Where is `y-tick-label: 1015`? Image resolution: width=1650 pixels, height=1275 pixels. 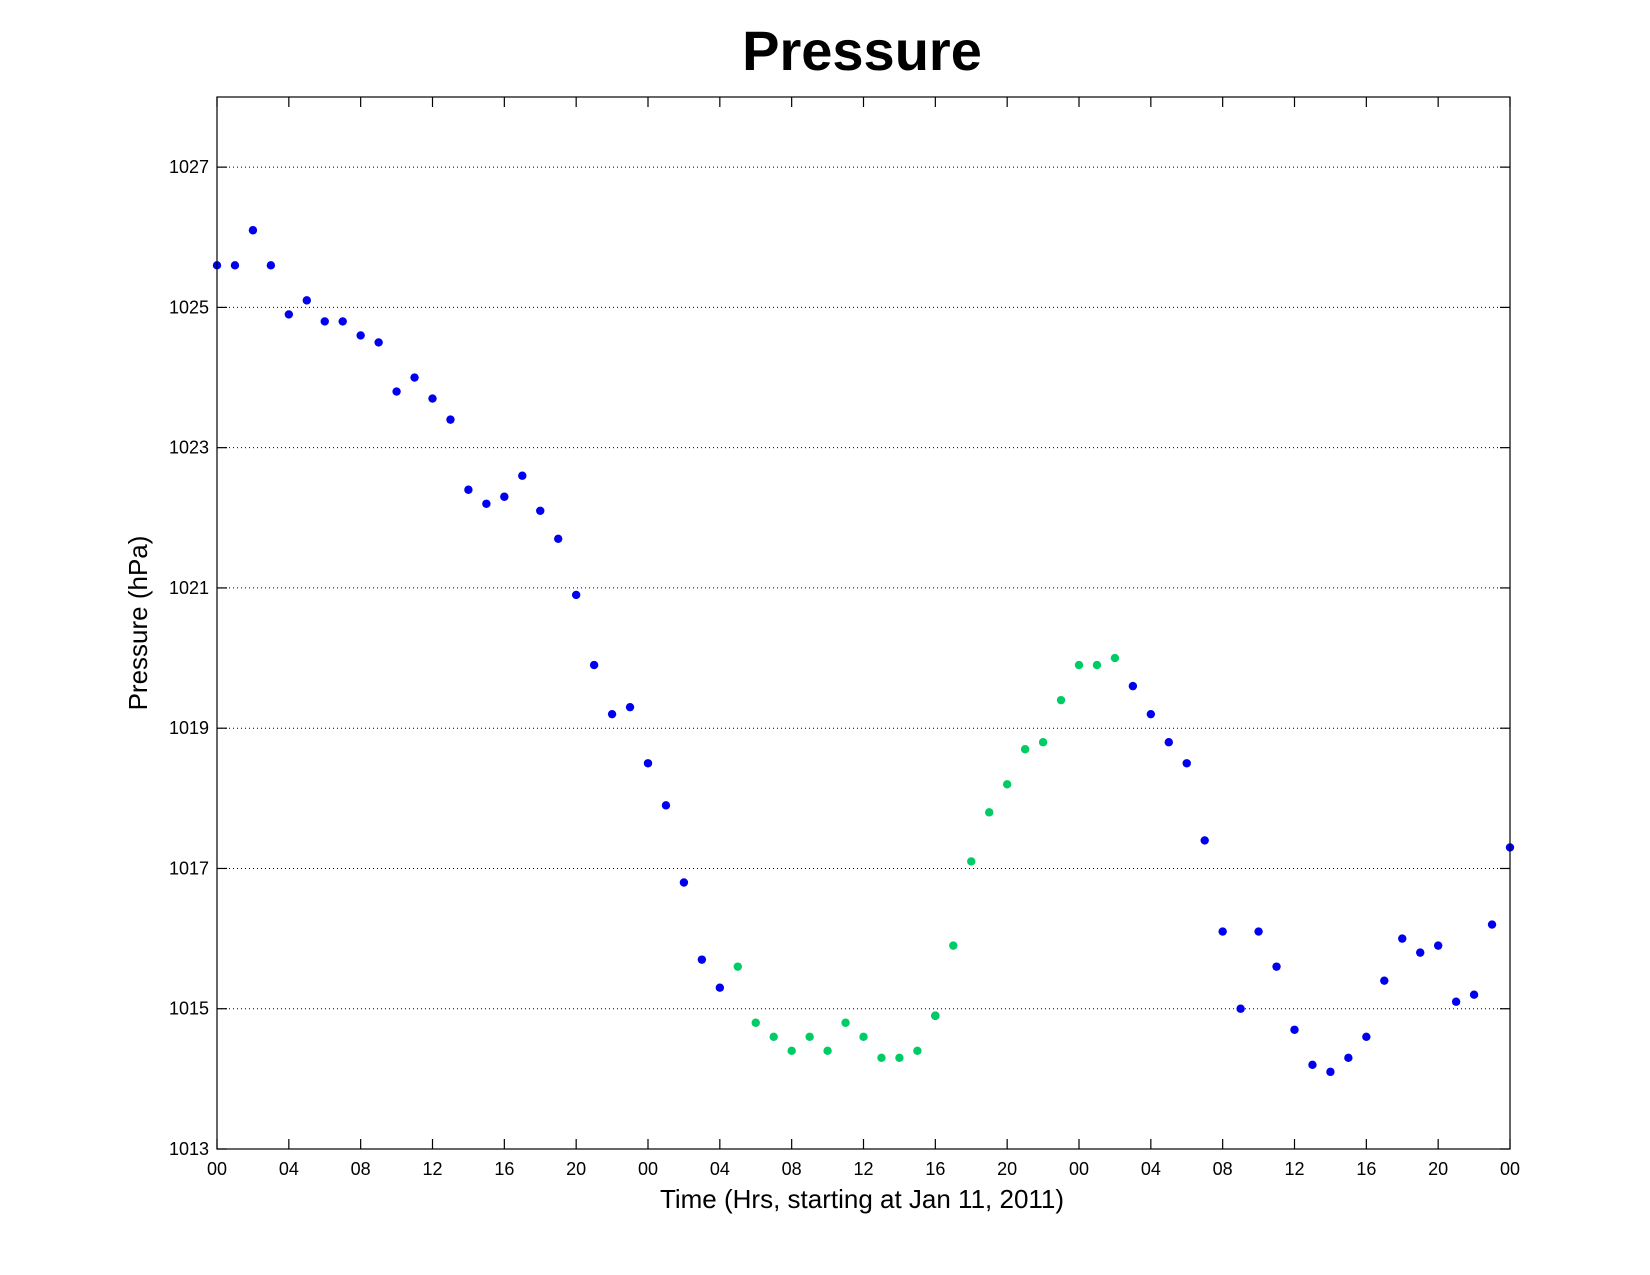 y-tick-label: 1015 is located at coordinates (189, 1009).